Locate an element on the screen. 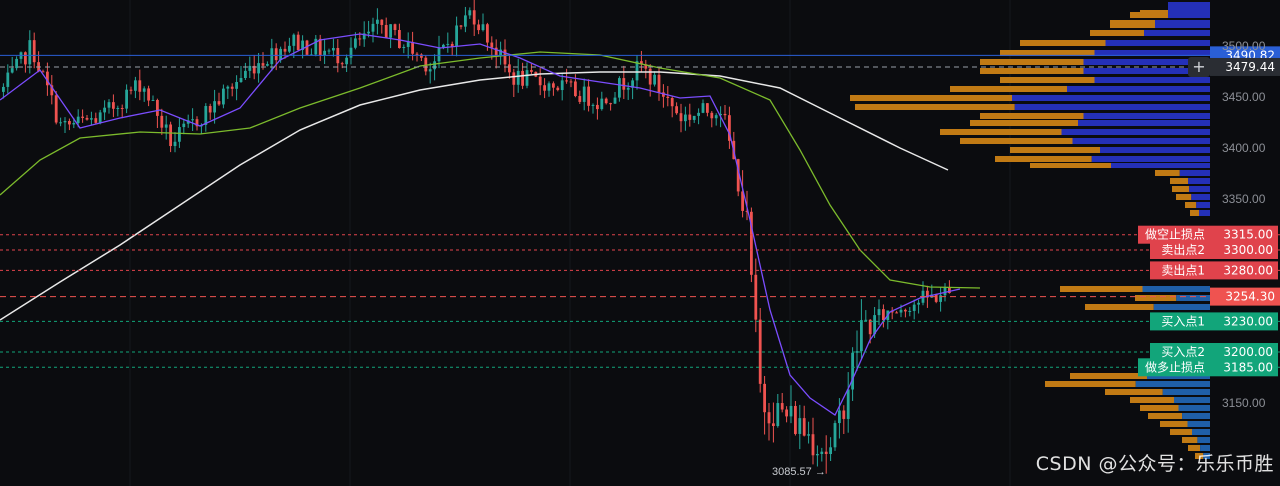 This screenshot has height=486, width=1280. level-value: 3280.00 is located at coordinates (1248, 270).